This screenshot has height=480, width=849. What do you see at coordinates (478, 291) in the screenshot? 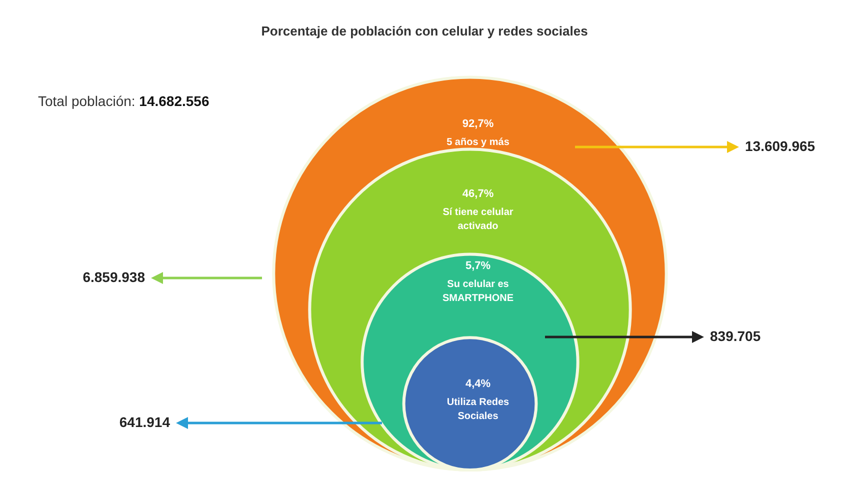
I see `category-label: Su celular es SMARTPHONE` at bounding box center [478, 291].